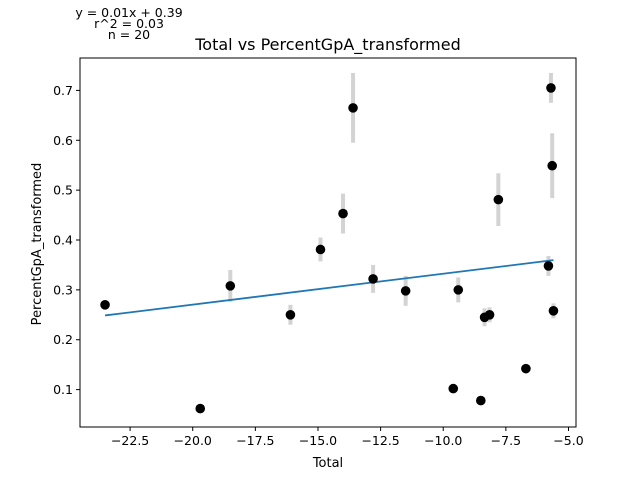 Image resolution: width=640 pixels, height=480 pixels. What do you see at coordinates (128, 12) in the screenshot?
I see `fit-annotation-0: y = 0.01x + 0.39` at bounding box center [128, 12].